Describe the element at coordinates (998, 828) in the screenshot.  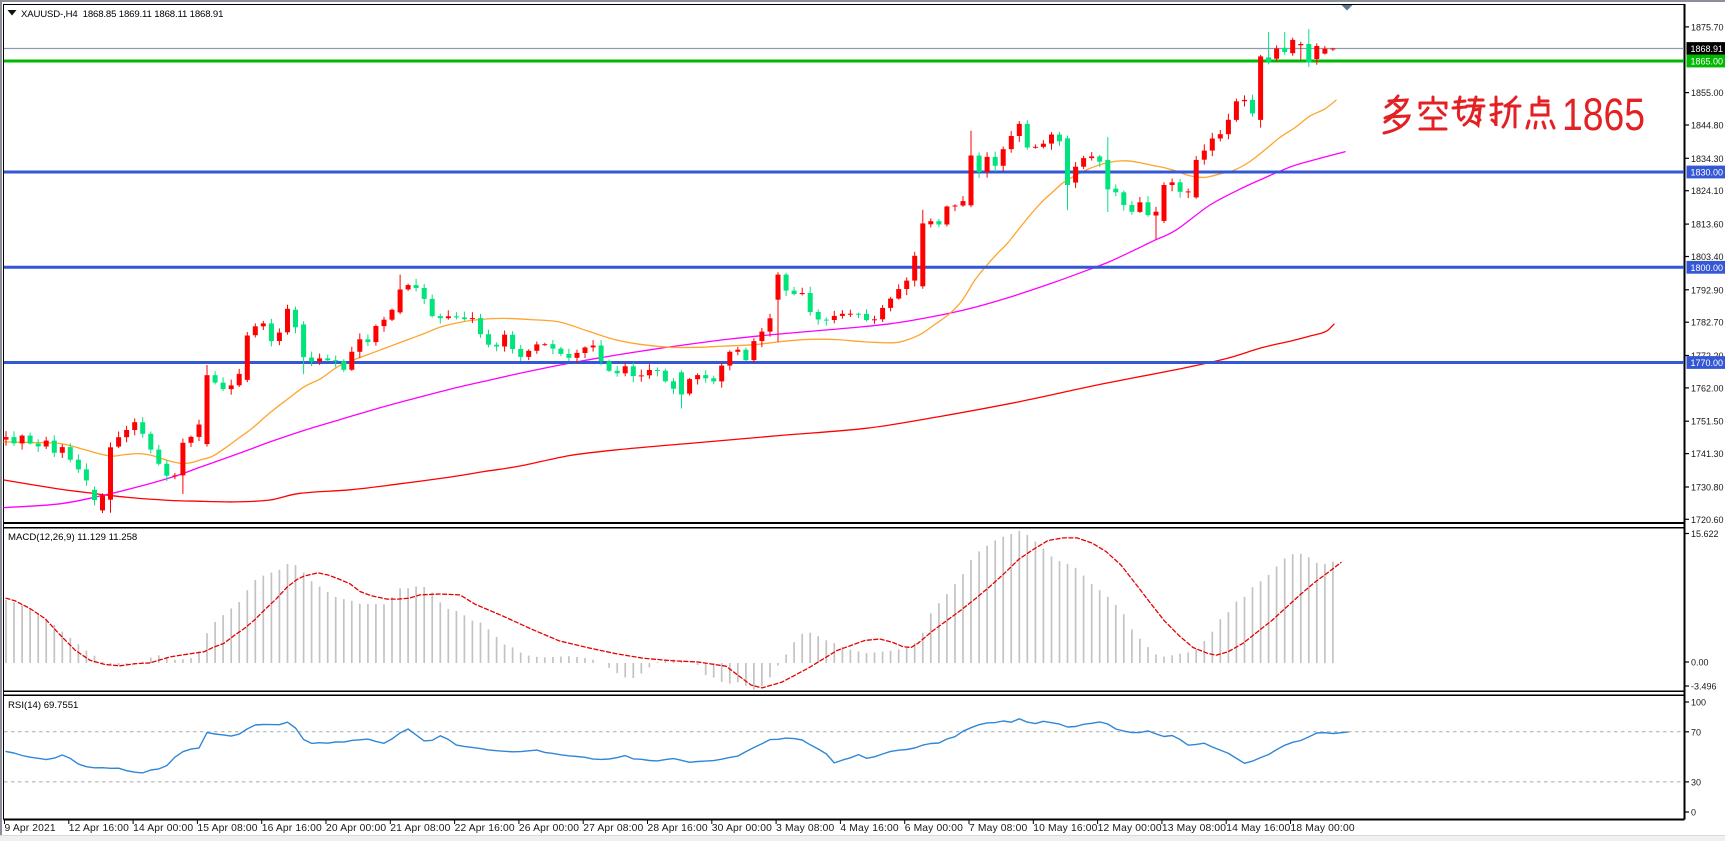
I see `svg-text: 7 May 08:00` at that location.